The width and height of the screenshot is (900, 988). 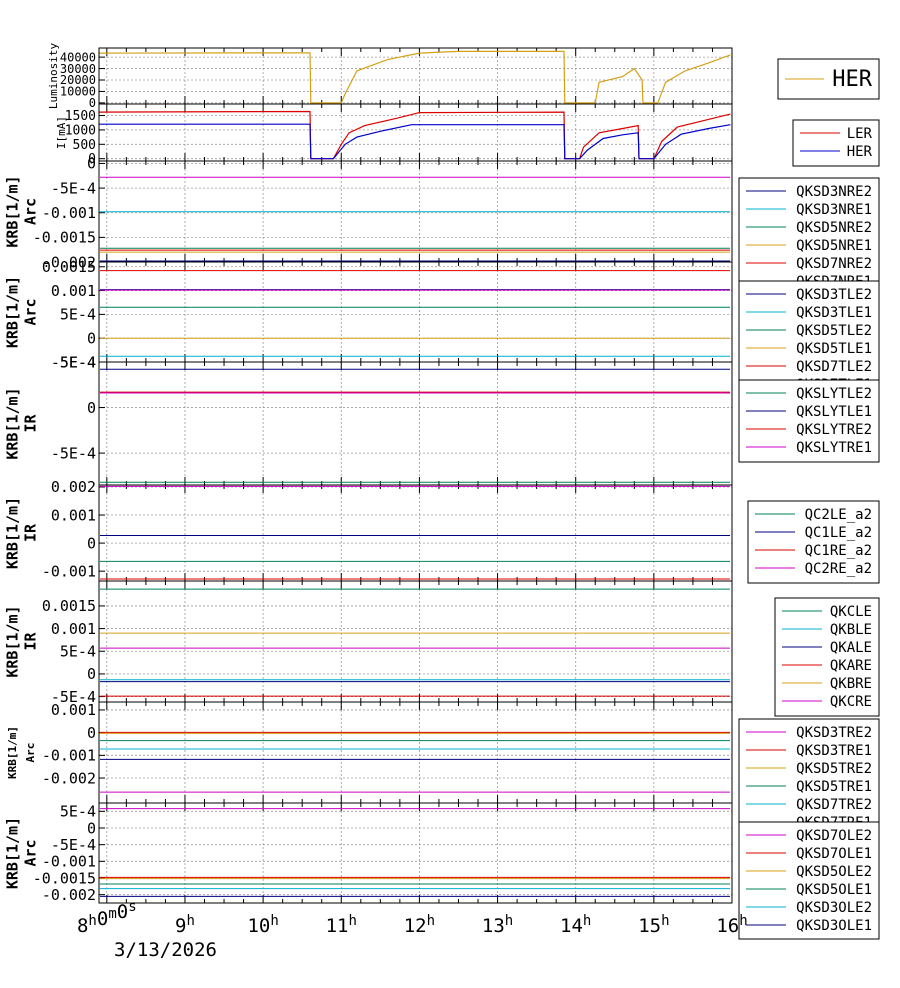 I want to click on y-tick-label: 0.002, so click(x=73, y=487).